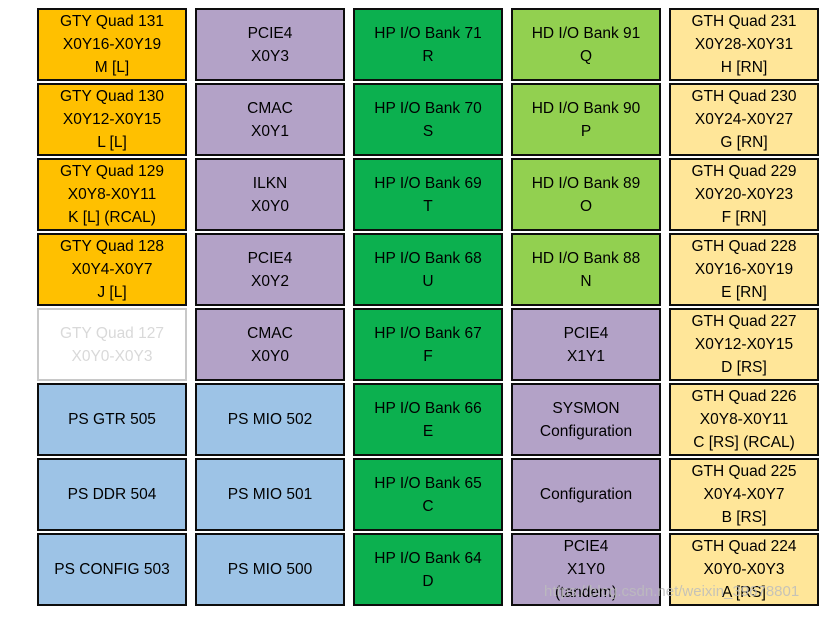 The image size is (828, 617). Describe the element at coordinates (744, 246) in the screenshot. I see `cell-line: GTH Quad 228` at that location.